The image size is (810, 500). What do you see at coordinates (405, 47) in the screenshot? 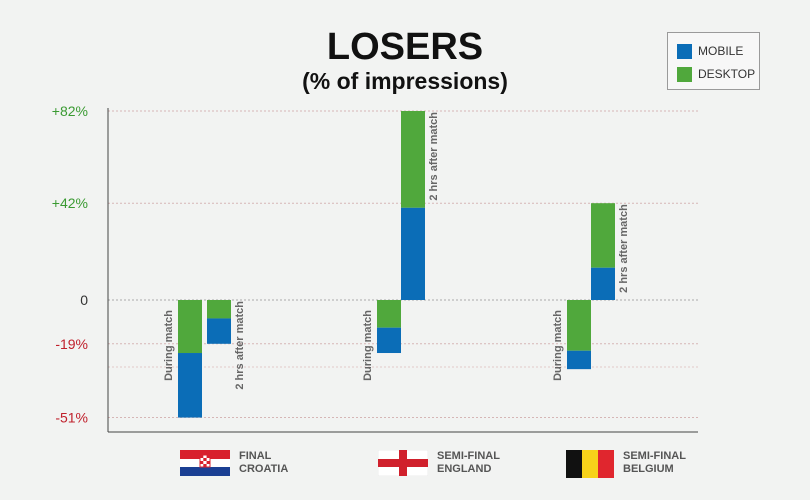
I see `chart-title: LOSERS` at bounding box center [405, 47].